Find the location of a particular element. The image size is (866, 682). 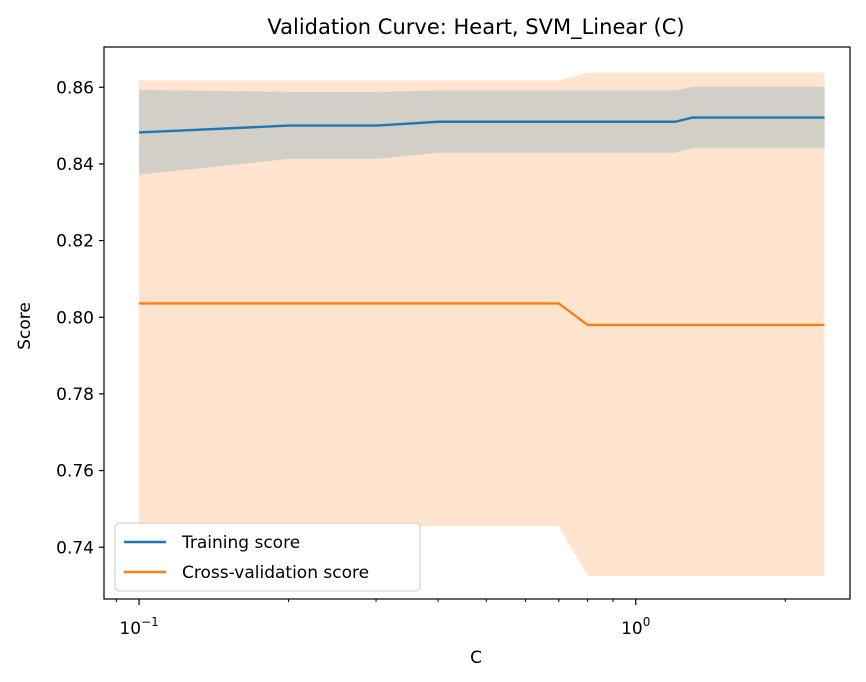

y-axis-label: Score is located at coordinates (25, 326).